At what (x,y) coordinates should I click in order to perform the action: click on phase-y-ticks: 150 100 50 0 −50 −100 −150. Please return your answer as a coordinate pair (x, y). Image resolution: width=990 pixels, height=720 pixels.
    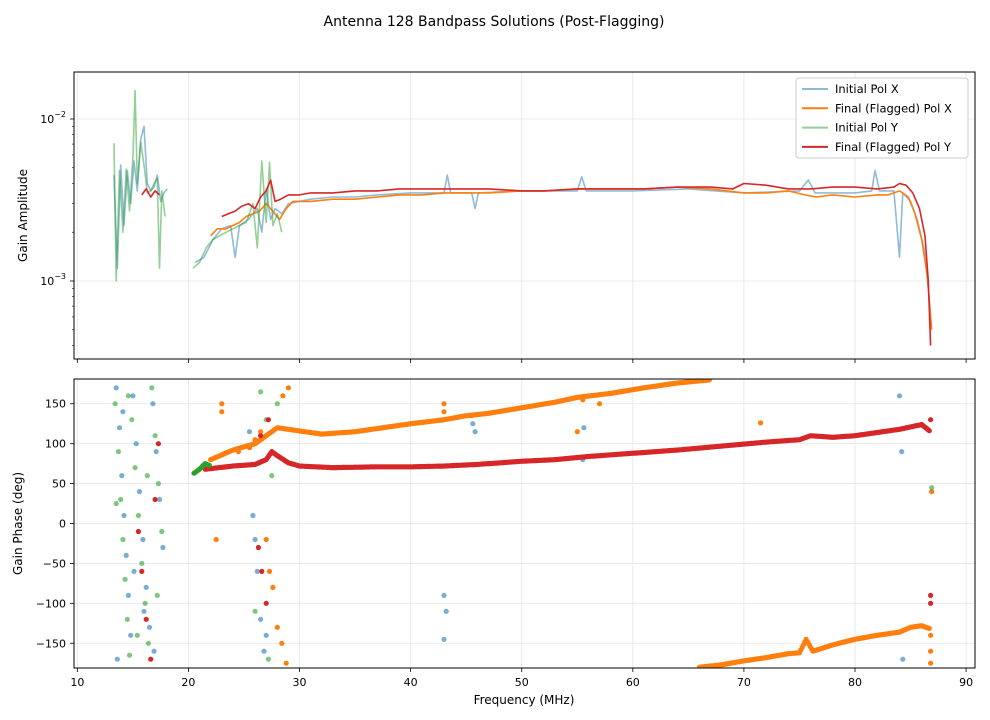
    Looking at the image, I should click on (55, 524).